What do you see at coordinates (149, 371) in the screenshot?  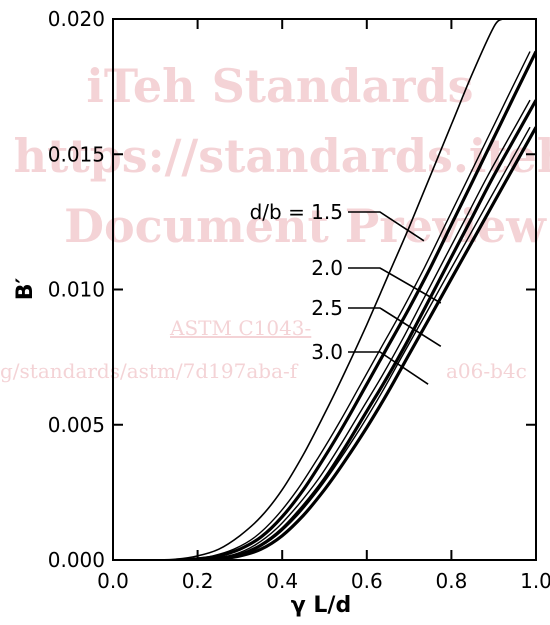 I see `watermark-line5: g/standards/astm/7d197aba-f` at bounding box center [149, 371].